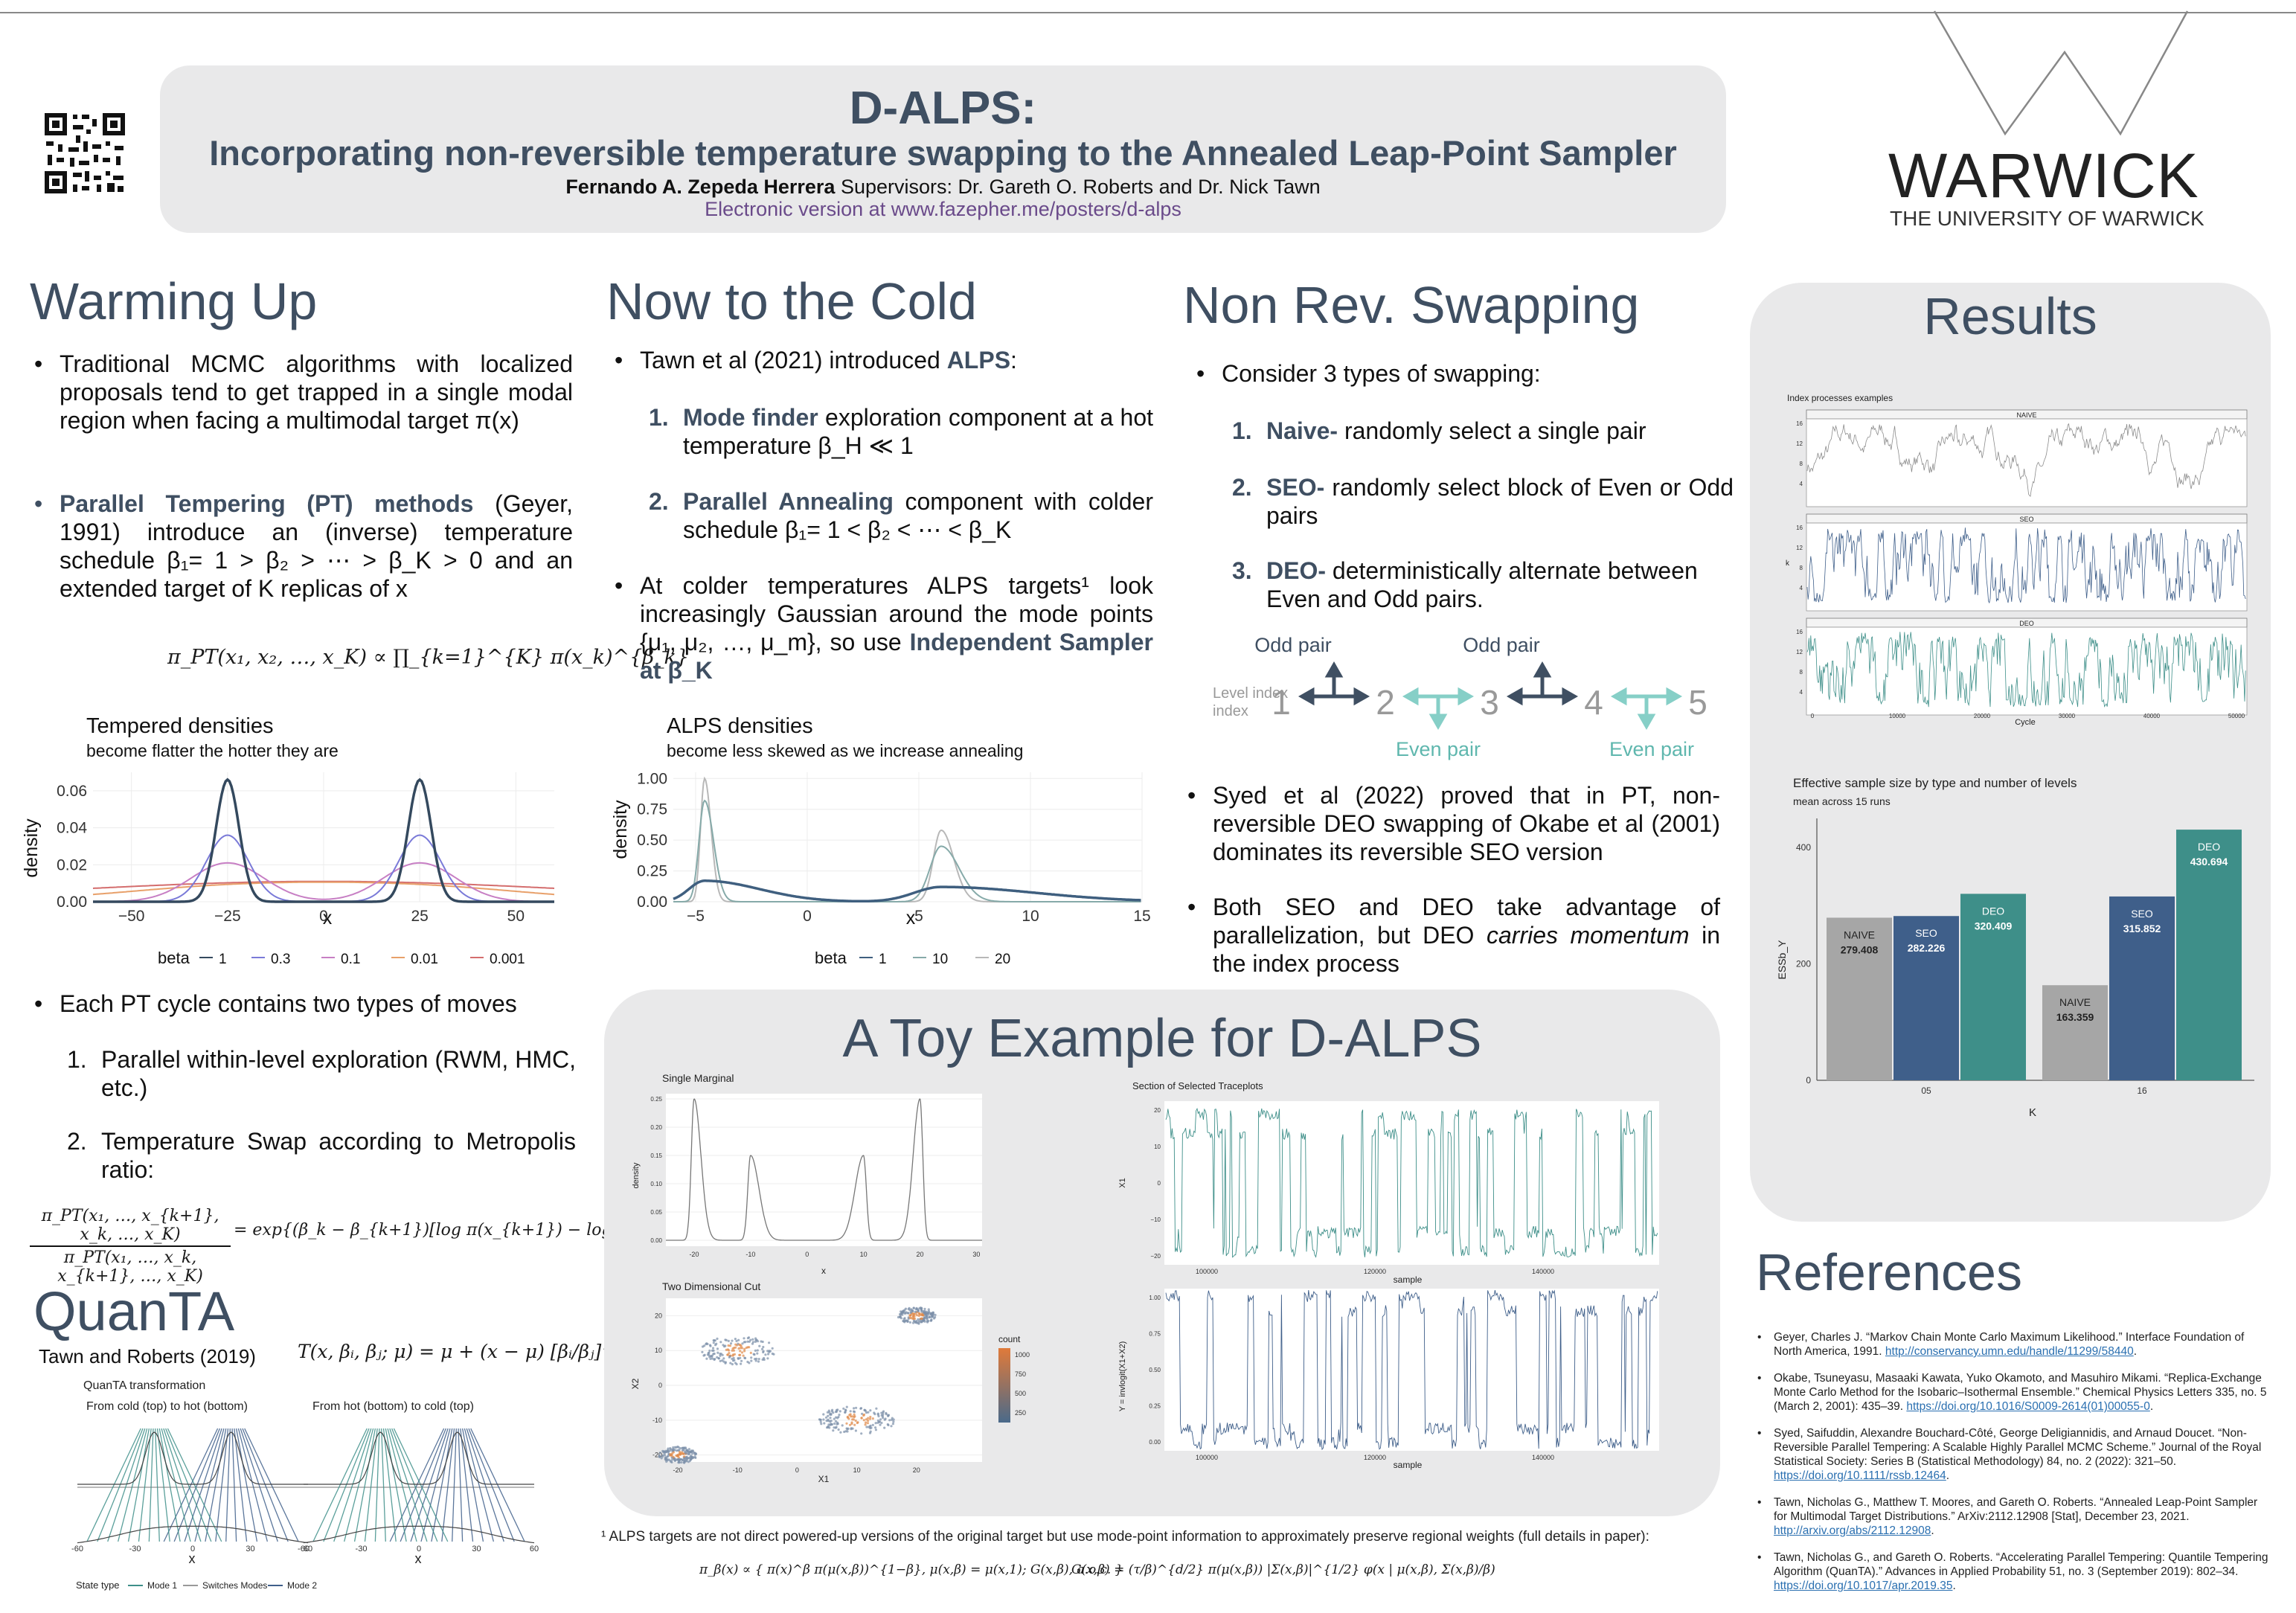 The width and height of the screenshot is (2296, 1613). What do you see at coordinates (1860, 1475) in the screenshot?
I see `reference-link: https://doi.org/10.1111/rssb.12464` at bounding box center [1860, 1475].